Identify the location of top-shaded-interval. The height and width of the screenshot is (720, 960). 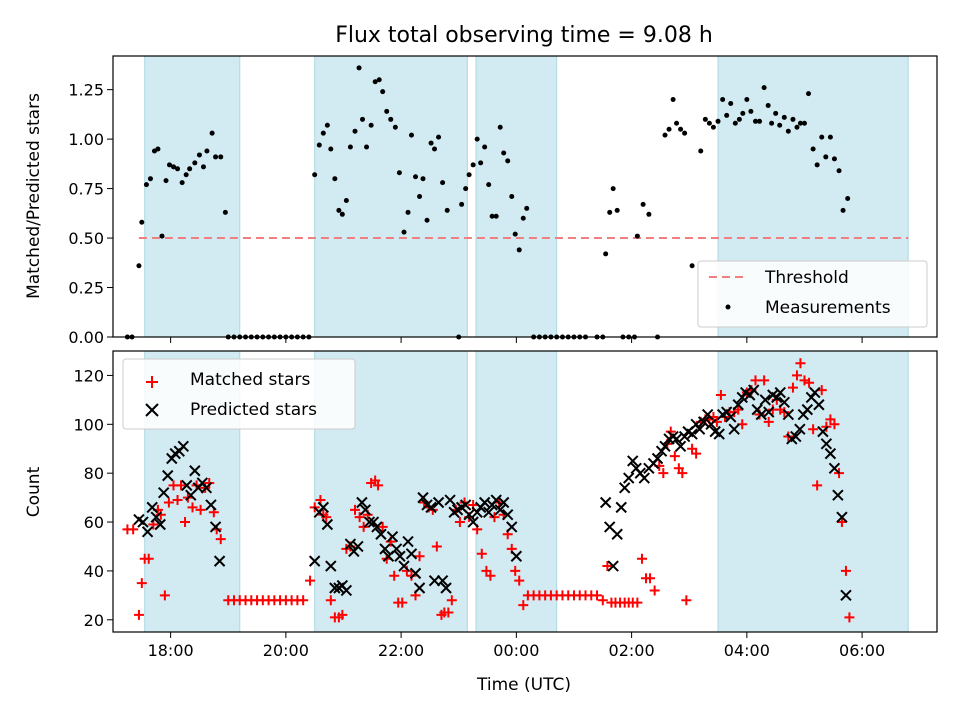
(516, 196).